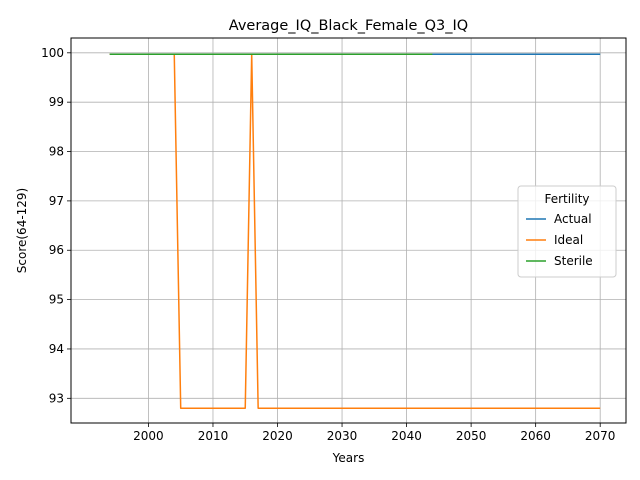 The image size is (640, 480). I want to click on y-tick-label: 96, so click(56, 250).